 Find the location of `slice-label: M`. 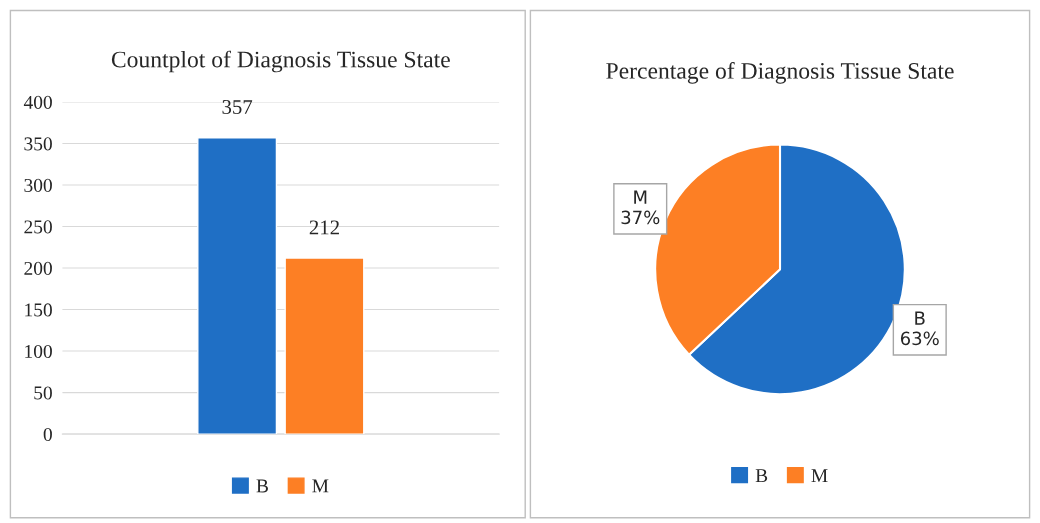

slice-label: M is located at coordinates (640, 197).